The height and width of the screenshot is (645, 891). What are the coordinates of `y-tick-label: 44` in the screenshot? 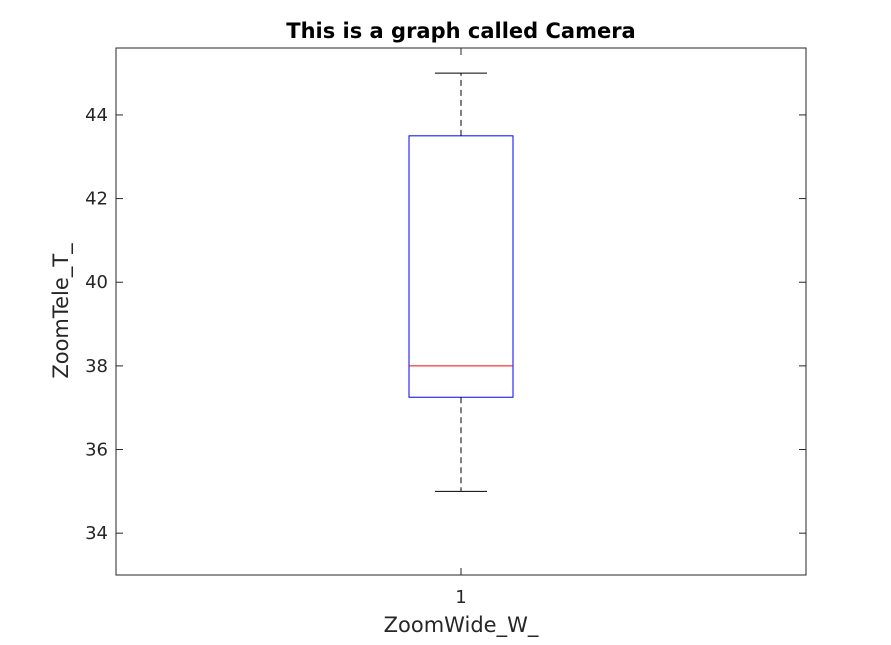 It's located at (96, 115).